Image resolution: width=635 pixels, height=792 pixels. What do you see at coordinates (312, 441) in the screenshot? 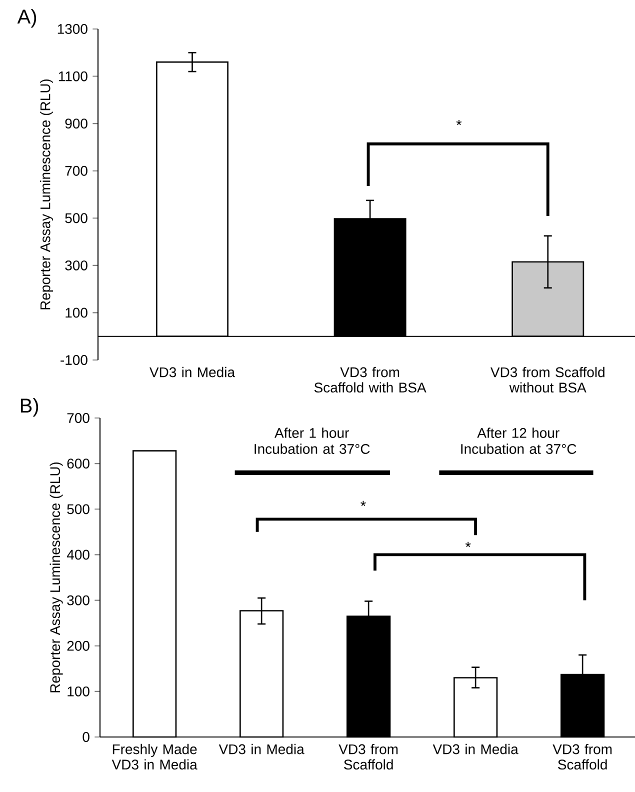
I see `annotation: After 1 hour Incubation at 37°C` at bounding box center [312, 441].